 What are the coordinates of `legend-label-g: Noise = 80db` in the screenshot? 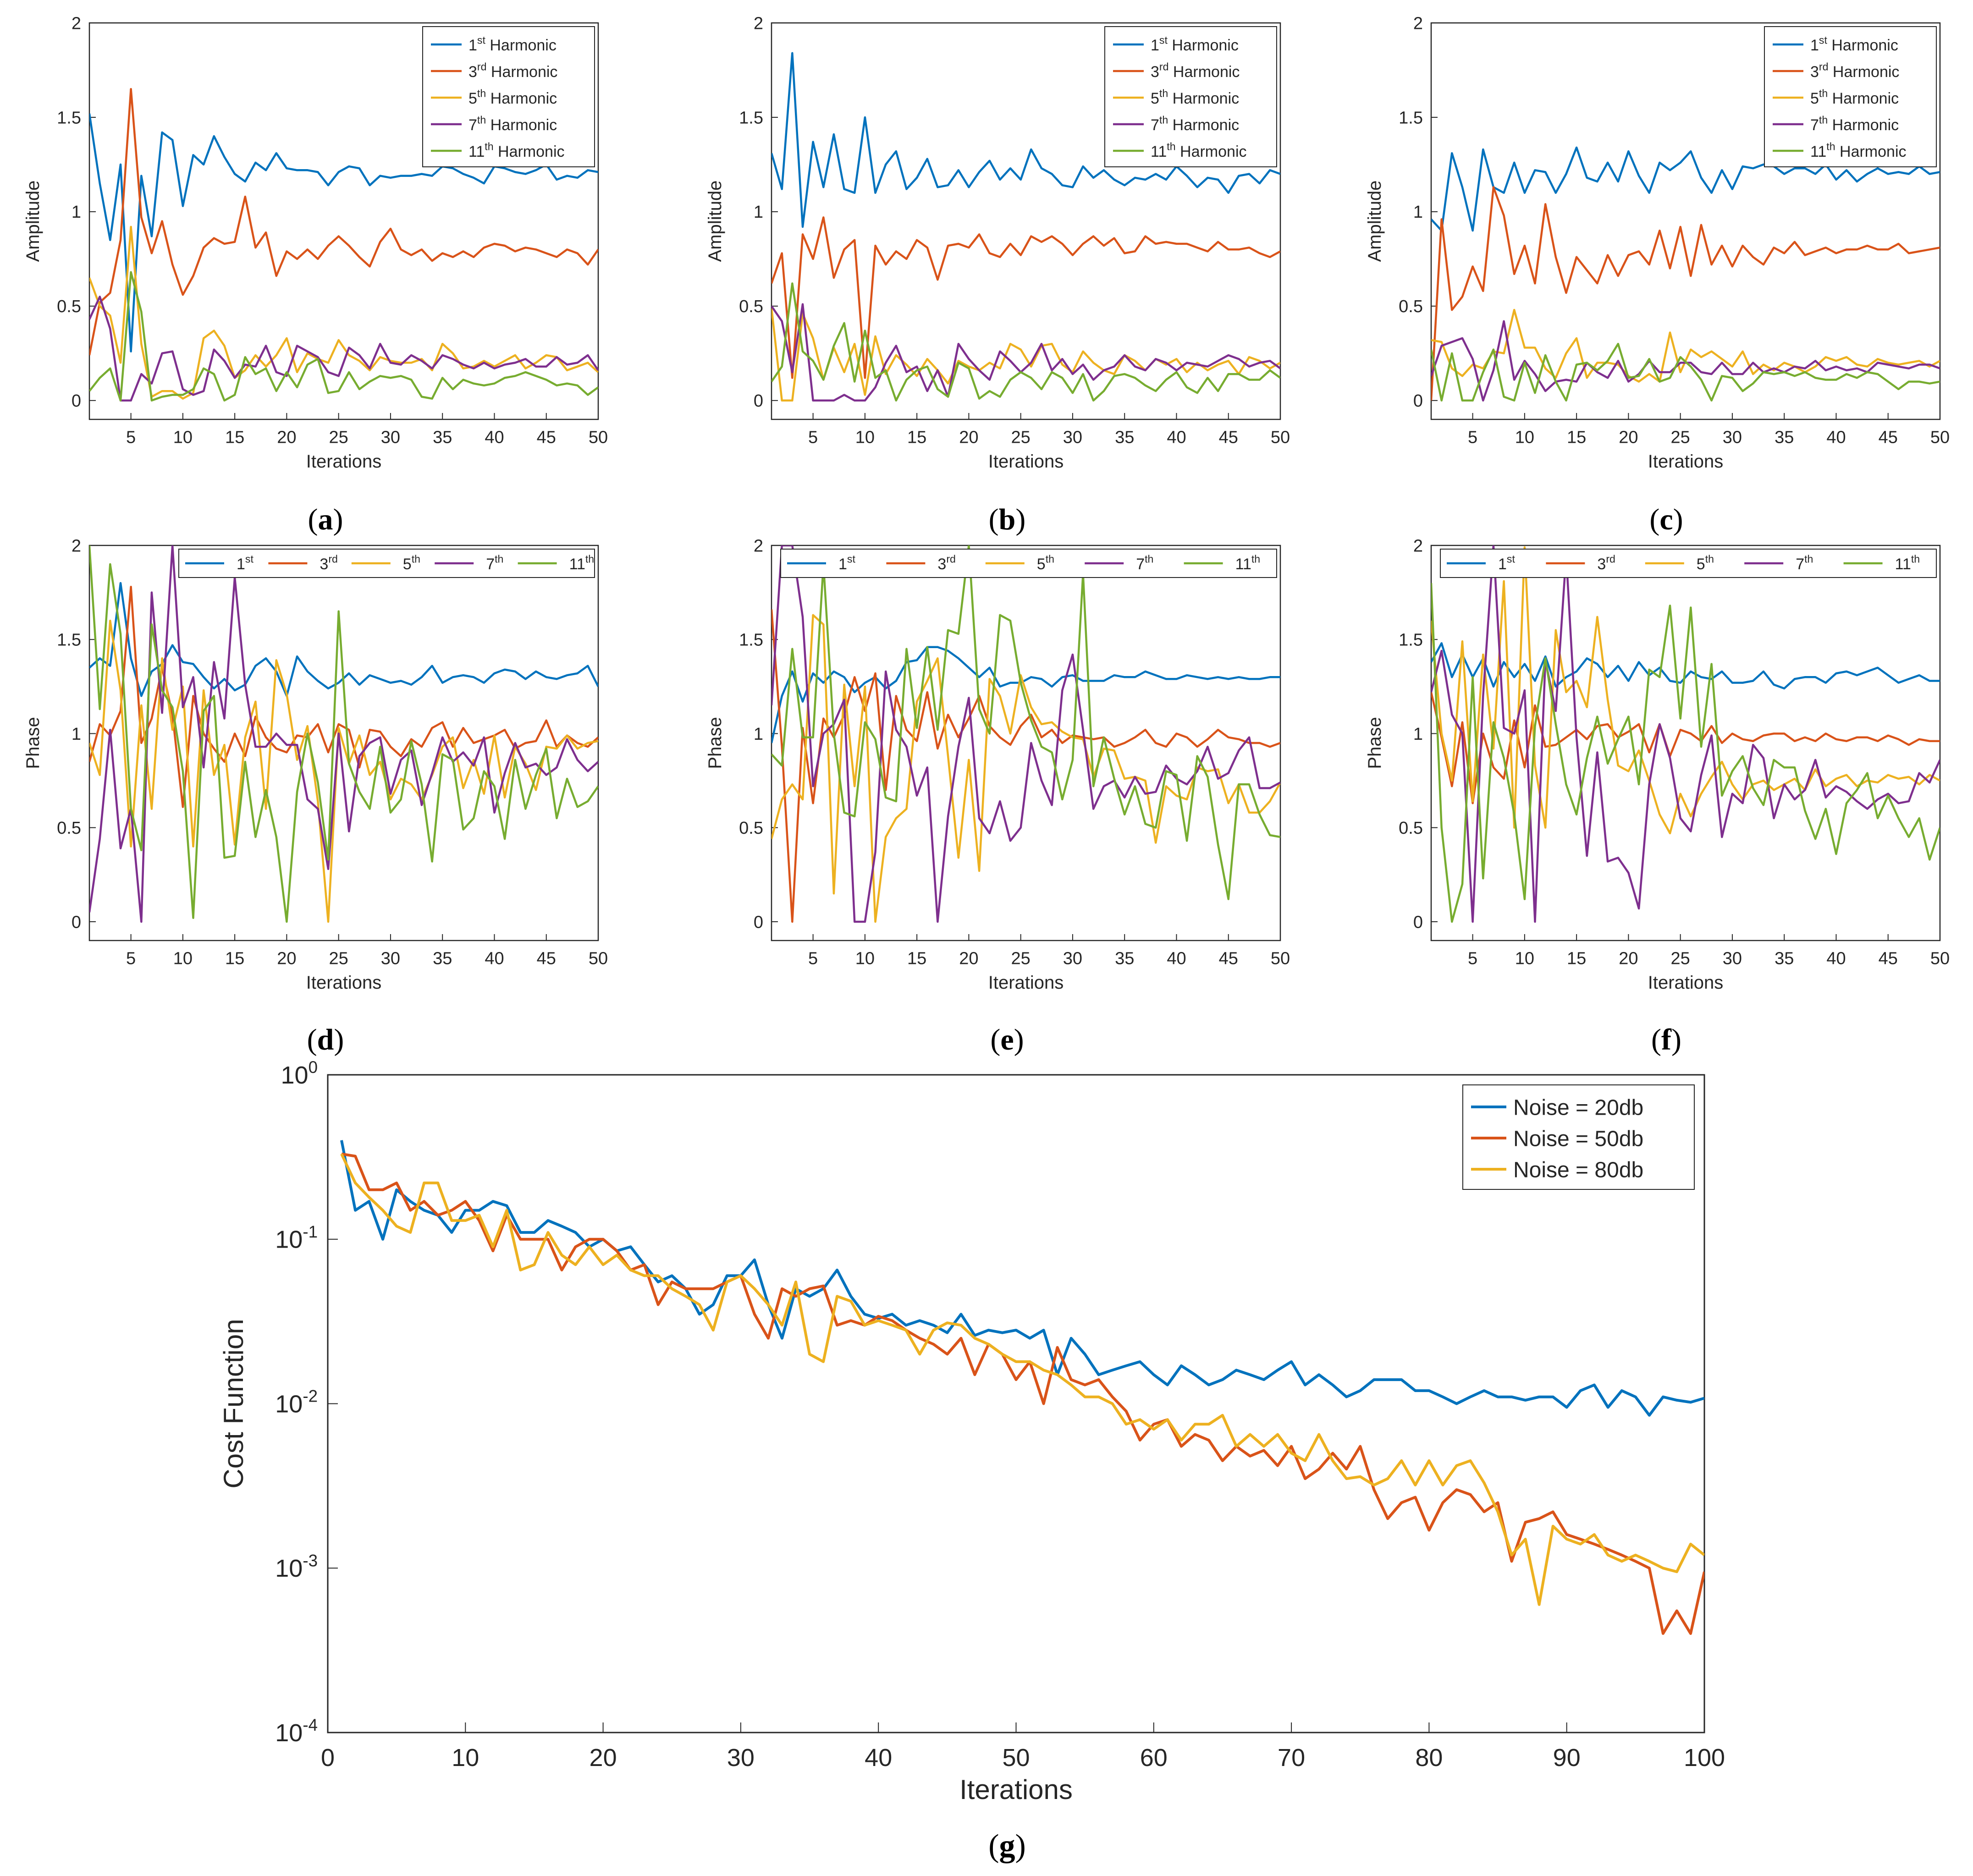 It's located at (1578, 1170).